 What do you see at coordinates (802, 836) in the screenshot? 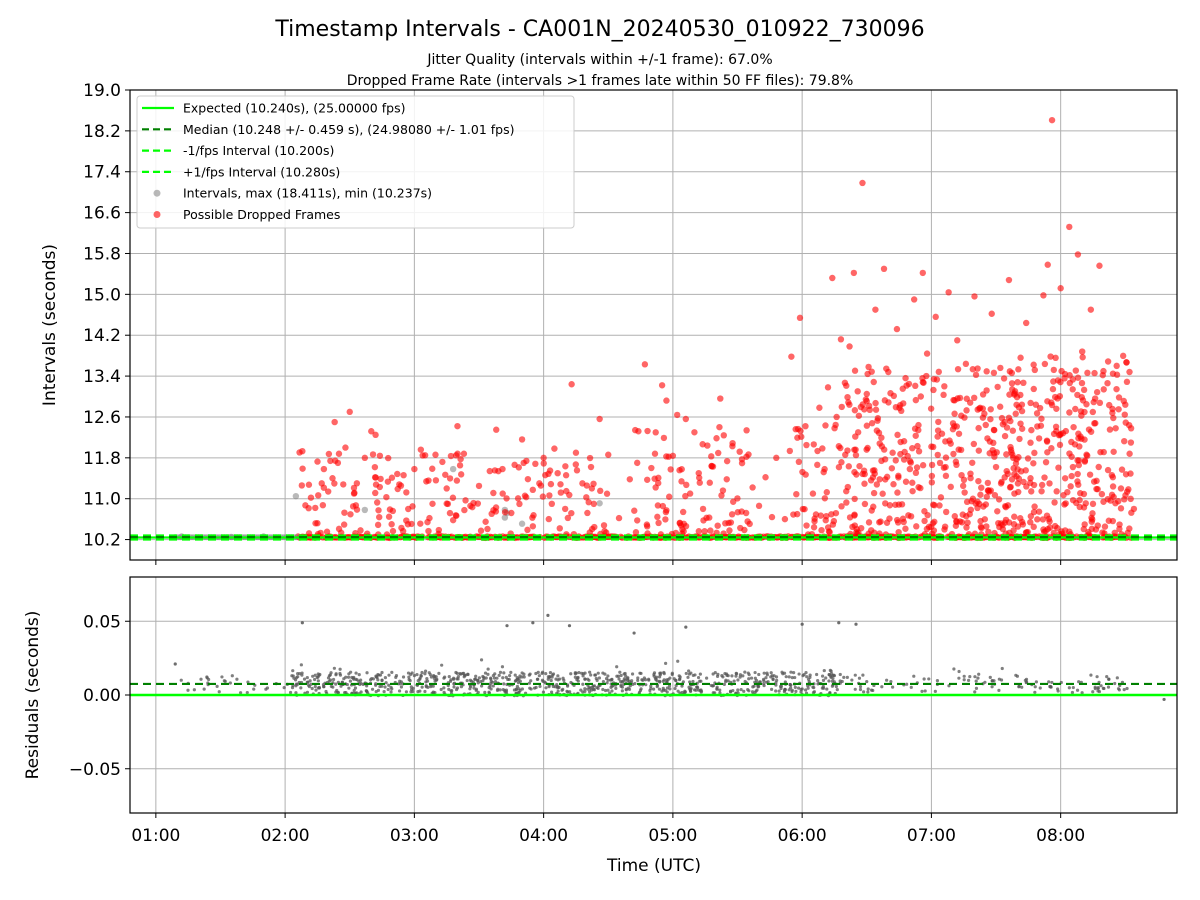
I see `x-tick-label: 06:00` at bounding box center [802, 836].